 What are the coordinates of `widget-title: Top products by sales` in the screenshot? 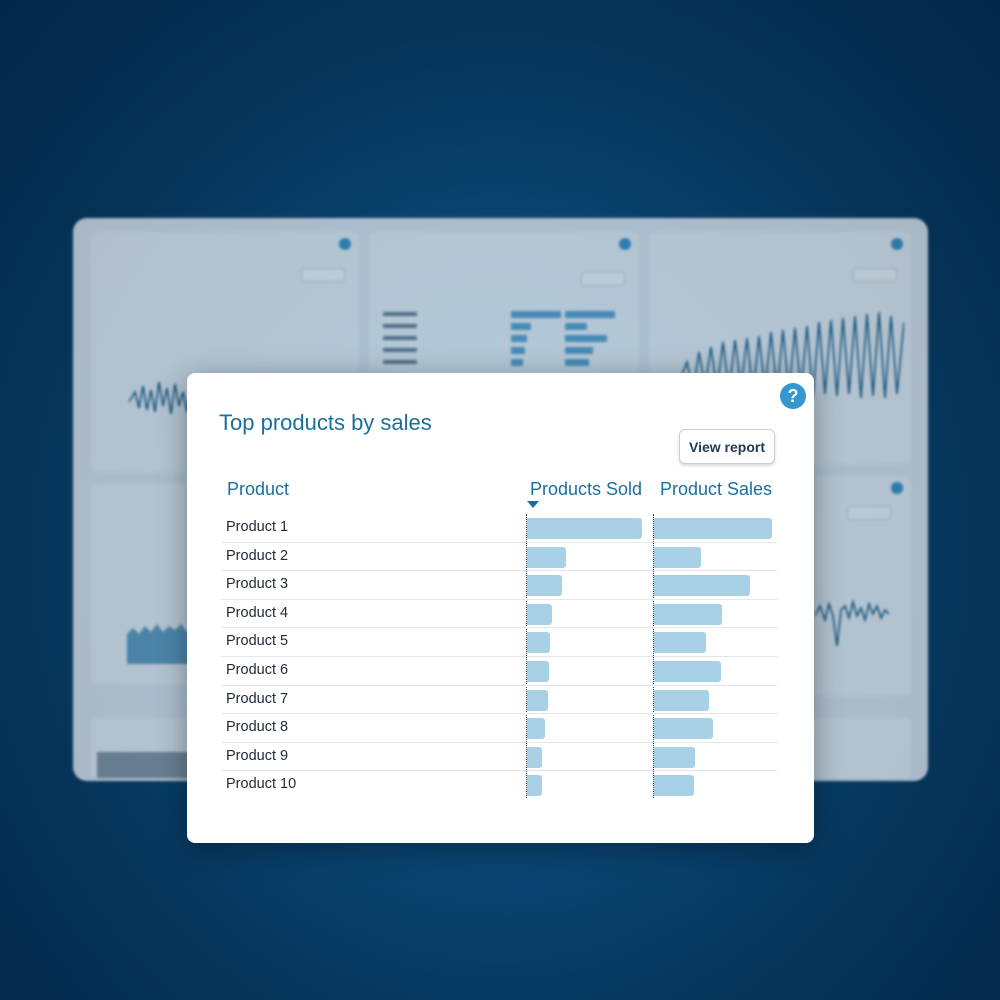 It's located at (325, 422).